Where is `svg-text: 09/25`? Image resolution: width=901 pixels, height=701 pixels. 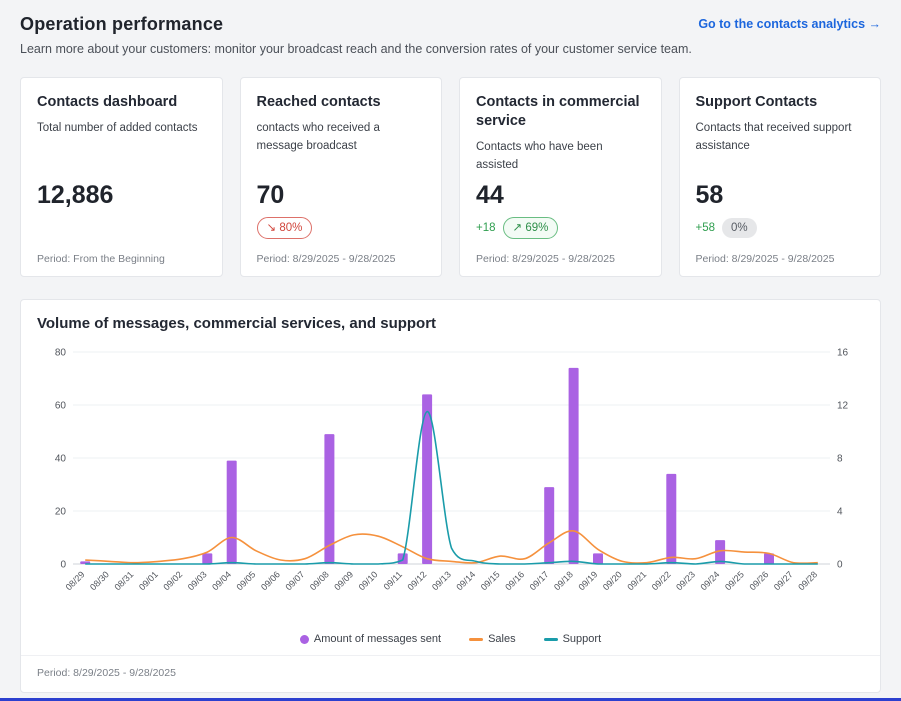 svg-text: 09/25 is located at coordinates (734, 580).